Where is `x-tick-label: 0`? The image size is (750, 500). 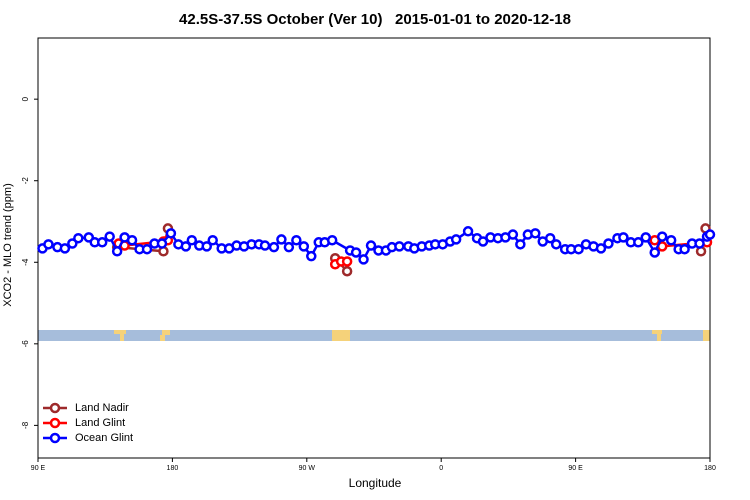
x-tick-label: 0 is located at coordinates (441, 468).